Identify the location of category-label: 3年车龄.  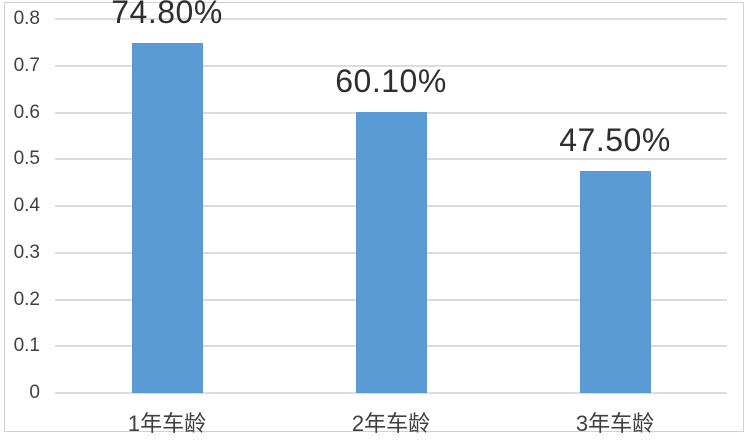
(615, 423).